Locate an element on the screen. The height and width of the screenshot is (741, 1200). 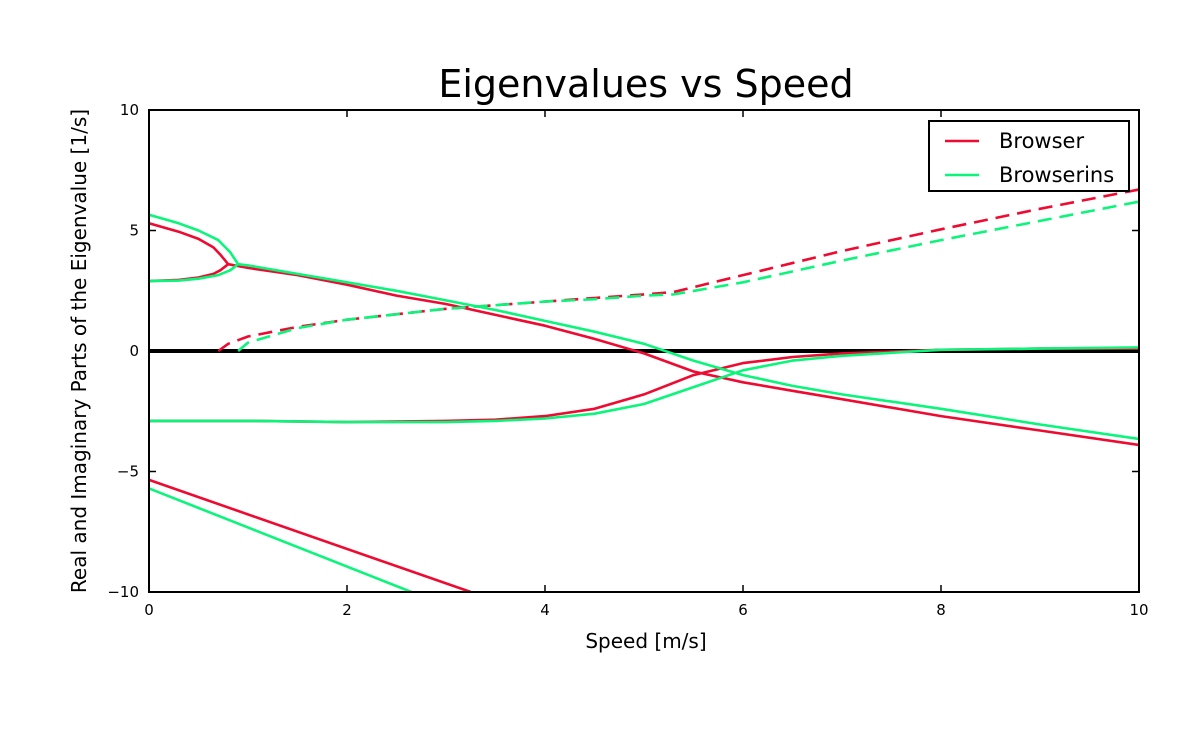
y-tick-label: −5 is located at coordinates (128, 472).